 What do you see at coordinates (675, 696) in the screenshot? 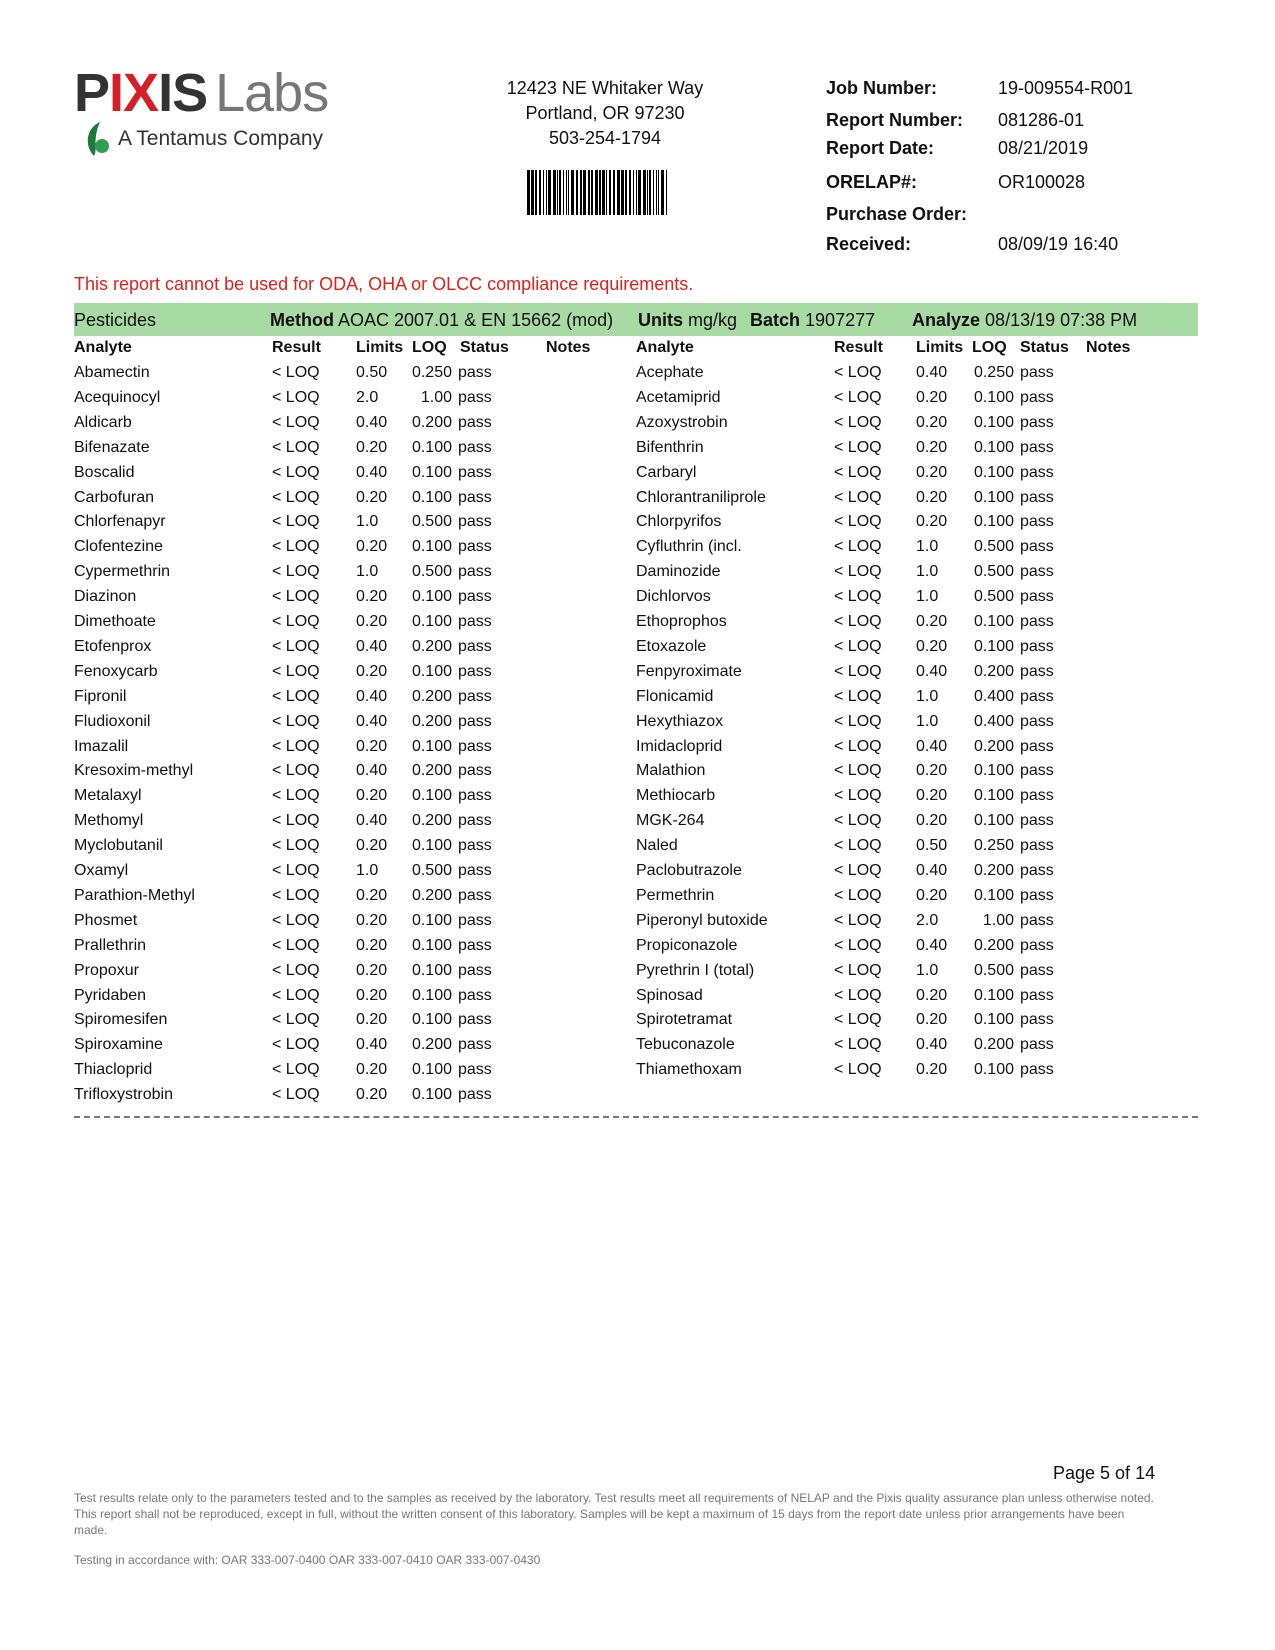
I see `analyte-name: Flonicamid` at bounding box center [675, 696].